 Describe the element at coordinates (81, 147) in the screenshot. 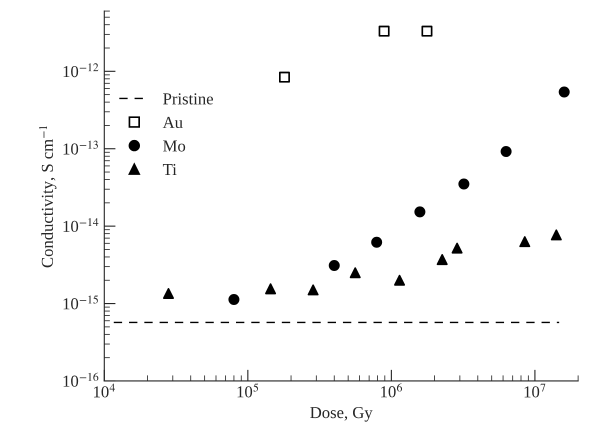

I see `y-tick-label: 10$^{−13}$` at that location.